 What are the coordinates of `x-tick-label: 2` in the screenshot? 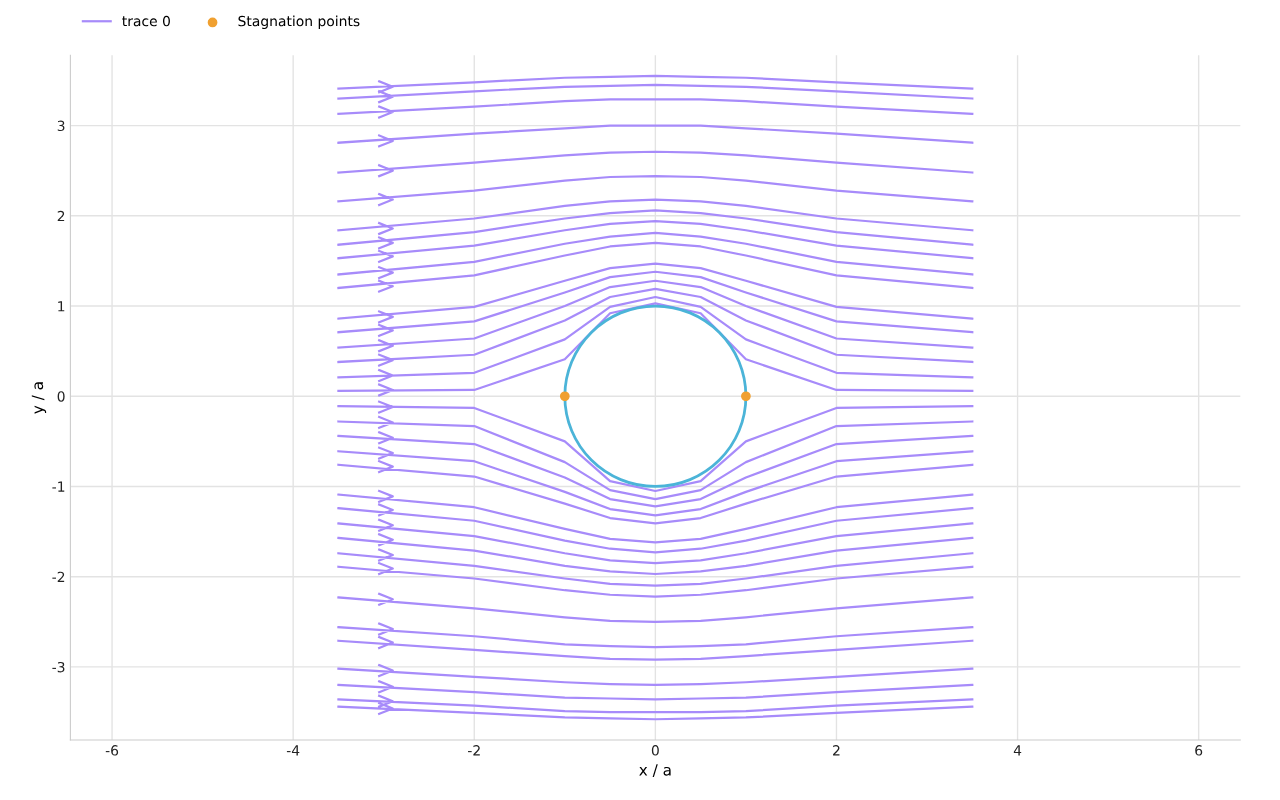 It's located at (836, 750).